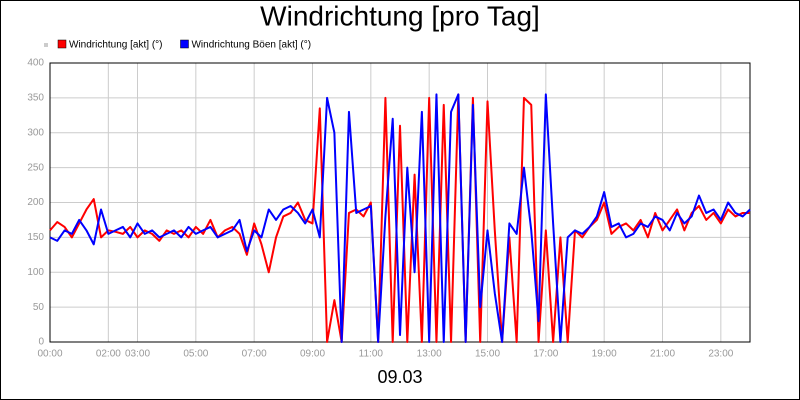 The image size is (800, 400). What do you see at coordinates (400, 15) in the screenshot?
I see `chart-title: Windrichtung [pro Tag]` at bounding box center [400, 15].